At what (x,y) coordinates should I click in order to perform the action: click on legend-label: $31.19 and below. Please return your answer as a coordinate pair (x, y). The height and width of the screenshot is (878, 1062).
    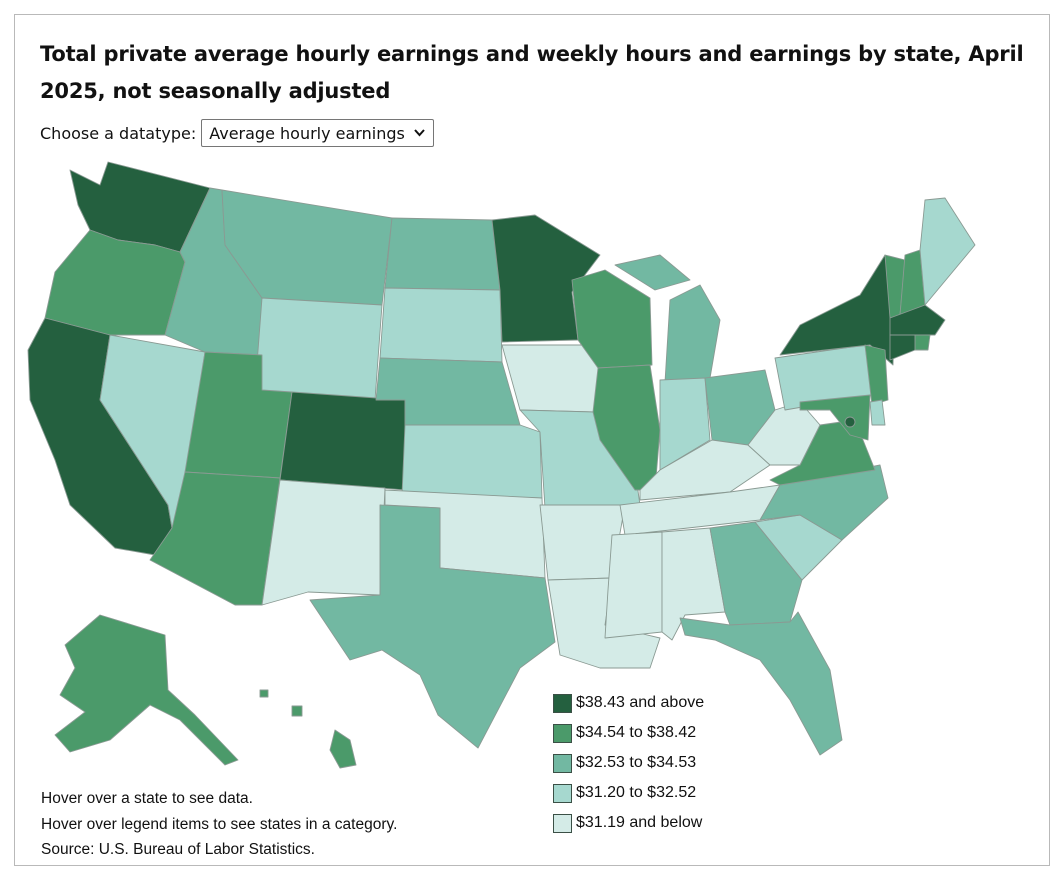
    Looking at the image, I should click on (639, 822).